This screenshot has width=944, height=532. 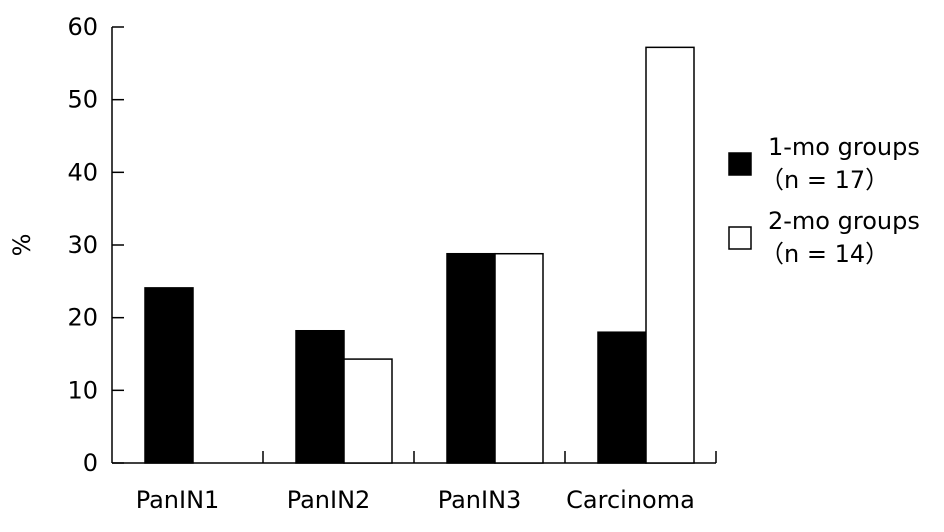 I want to click on y-tick-label: 40, so click(x=82, y=172).